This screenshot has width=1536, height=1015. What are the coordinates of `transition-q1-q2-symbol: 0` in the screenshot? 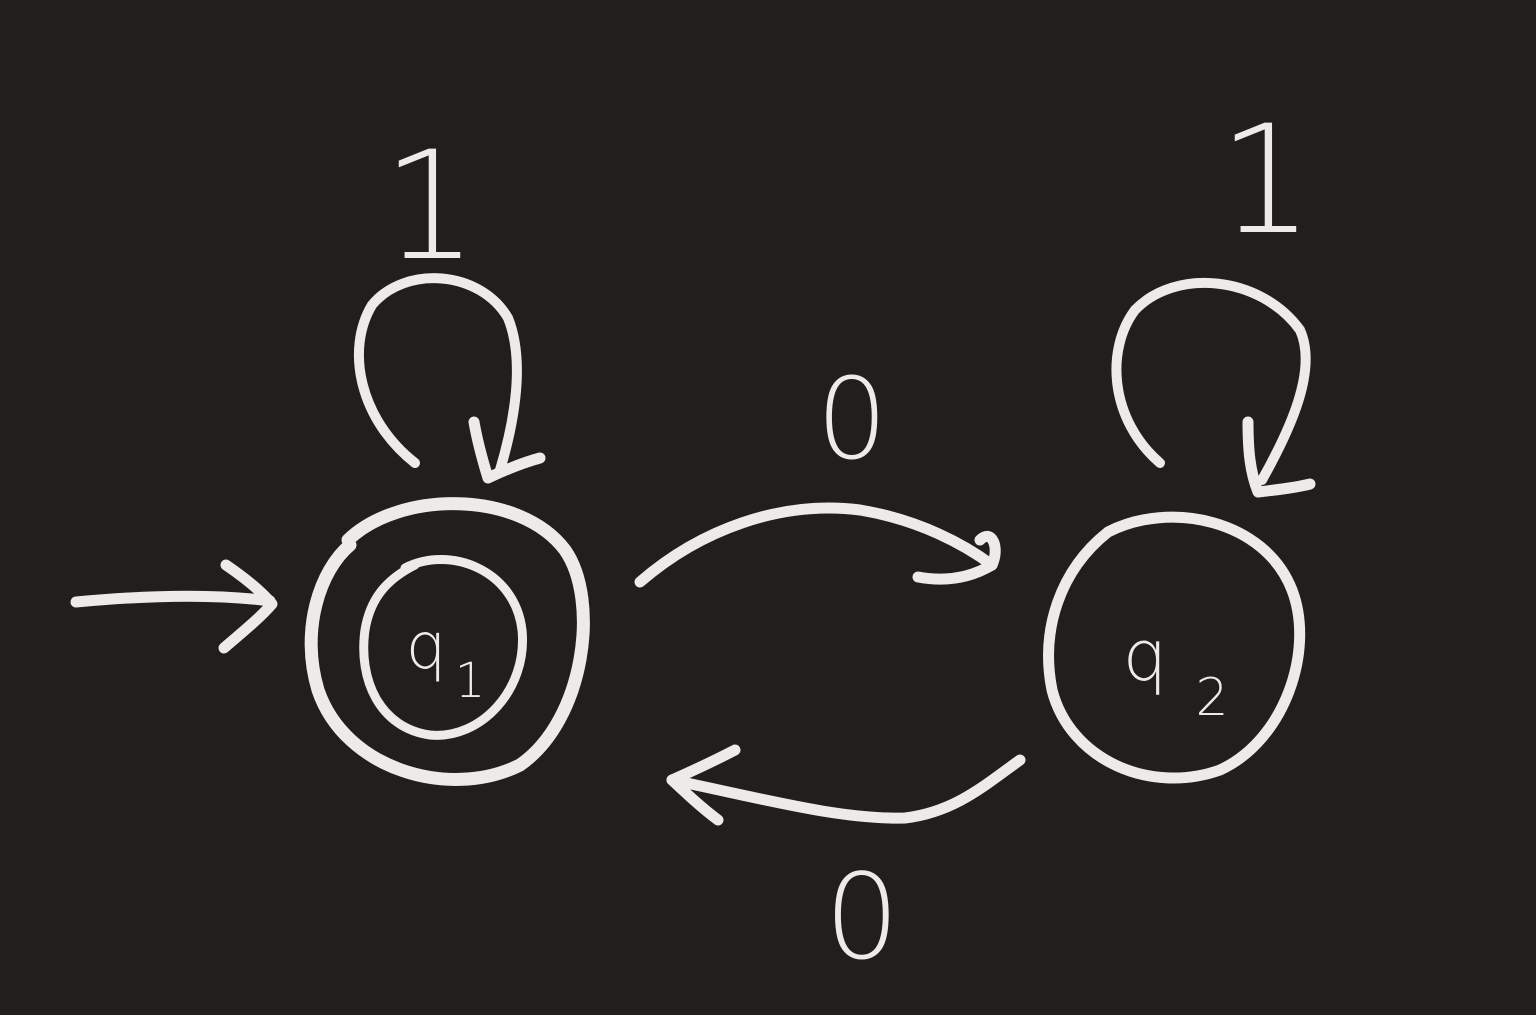 It's located at (851, 420).